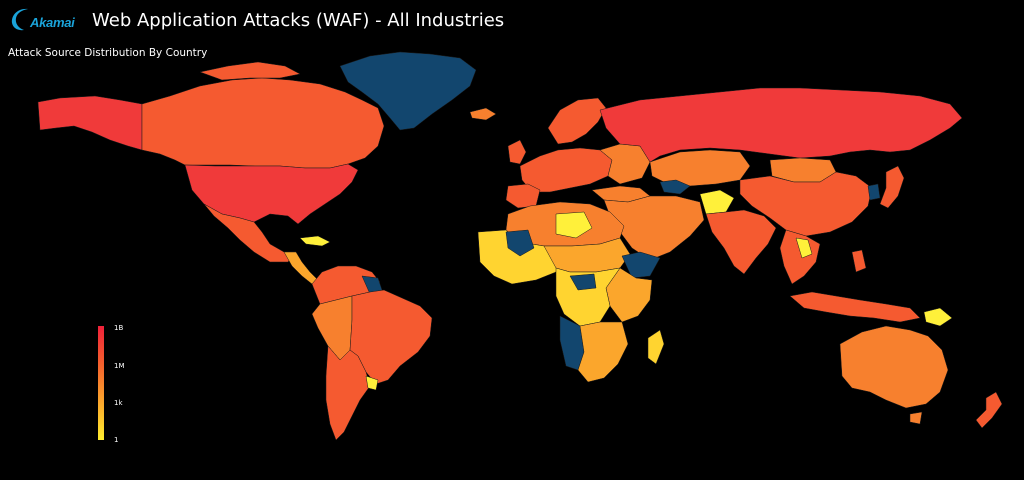 This screenshot has width=1024, height=480. Describe the element at coordinates (675, 187) in the screenshot. I see `region-caucasus` at that location.